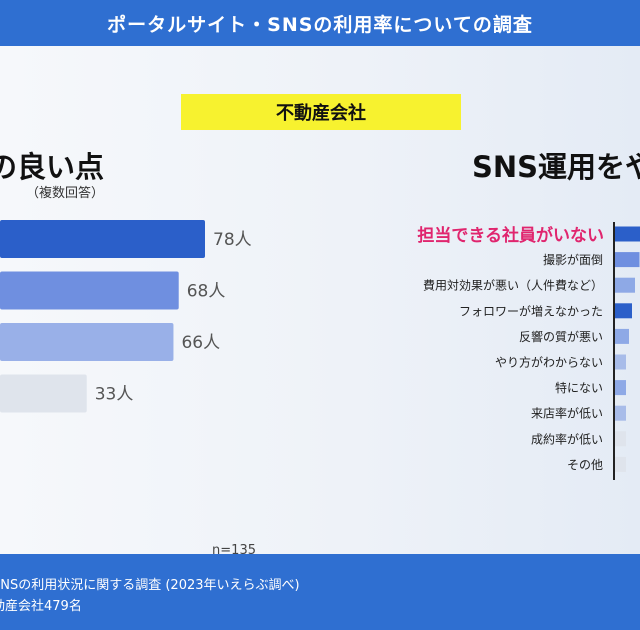  What do you see at coordinates (206, 292) in the screenshot?
I see `left-bar-value-label: 68人` at bounding box center [206, 292].